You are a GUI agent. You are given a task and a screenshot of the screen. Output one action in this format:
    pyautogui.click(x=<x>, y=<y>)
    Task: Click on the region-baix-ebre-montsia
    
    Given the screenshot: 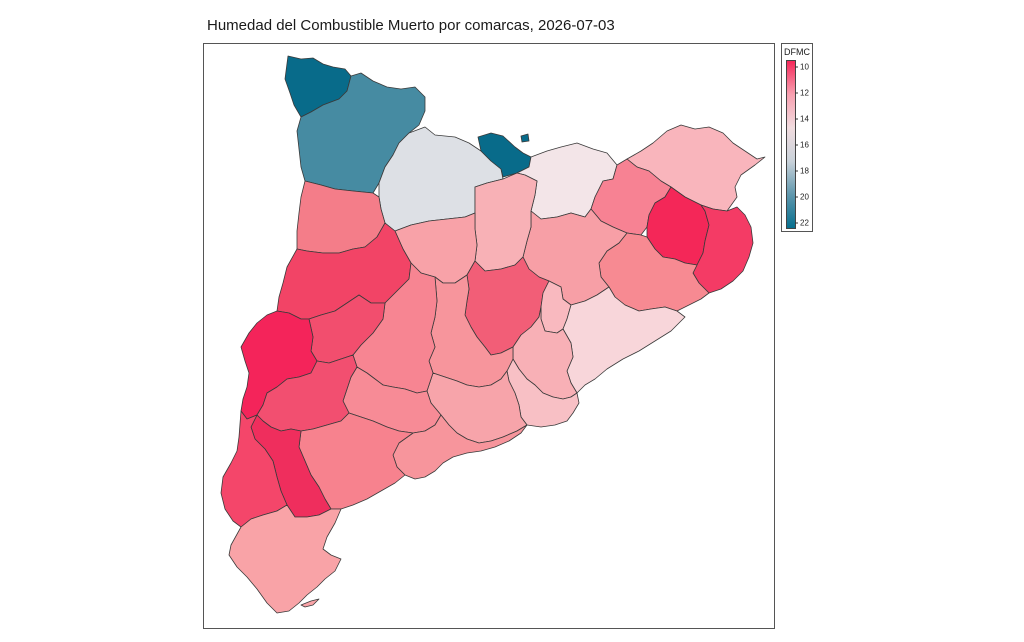 What is the action you would take?
    pyautogui.click(x=285, y=559)
    